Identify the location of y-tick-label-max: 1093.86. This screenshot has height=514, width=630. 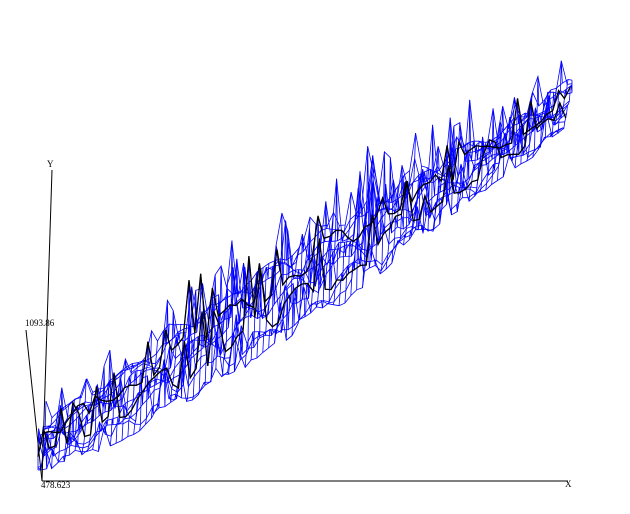
(40, 323).